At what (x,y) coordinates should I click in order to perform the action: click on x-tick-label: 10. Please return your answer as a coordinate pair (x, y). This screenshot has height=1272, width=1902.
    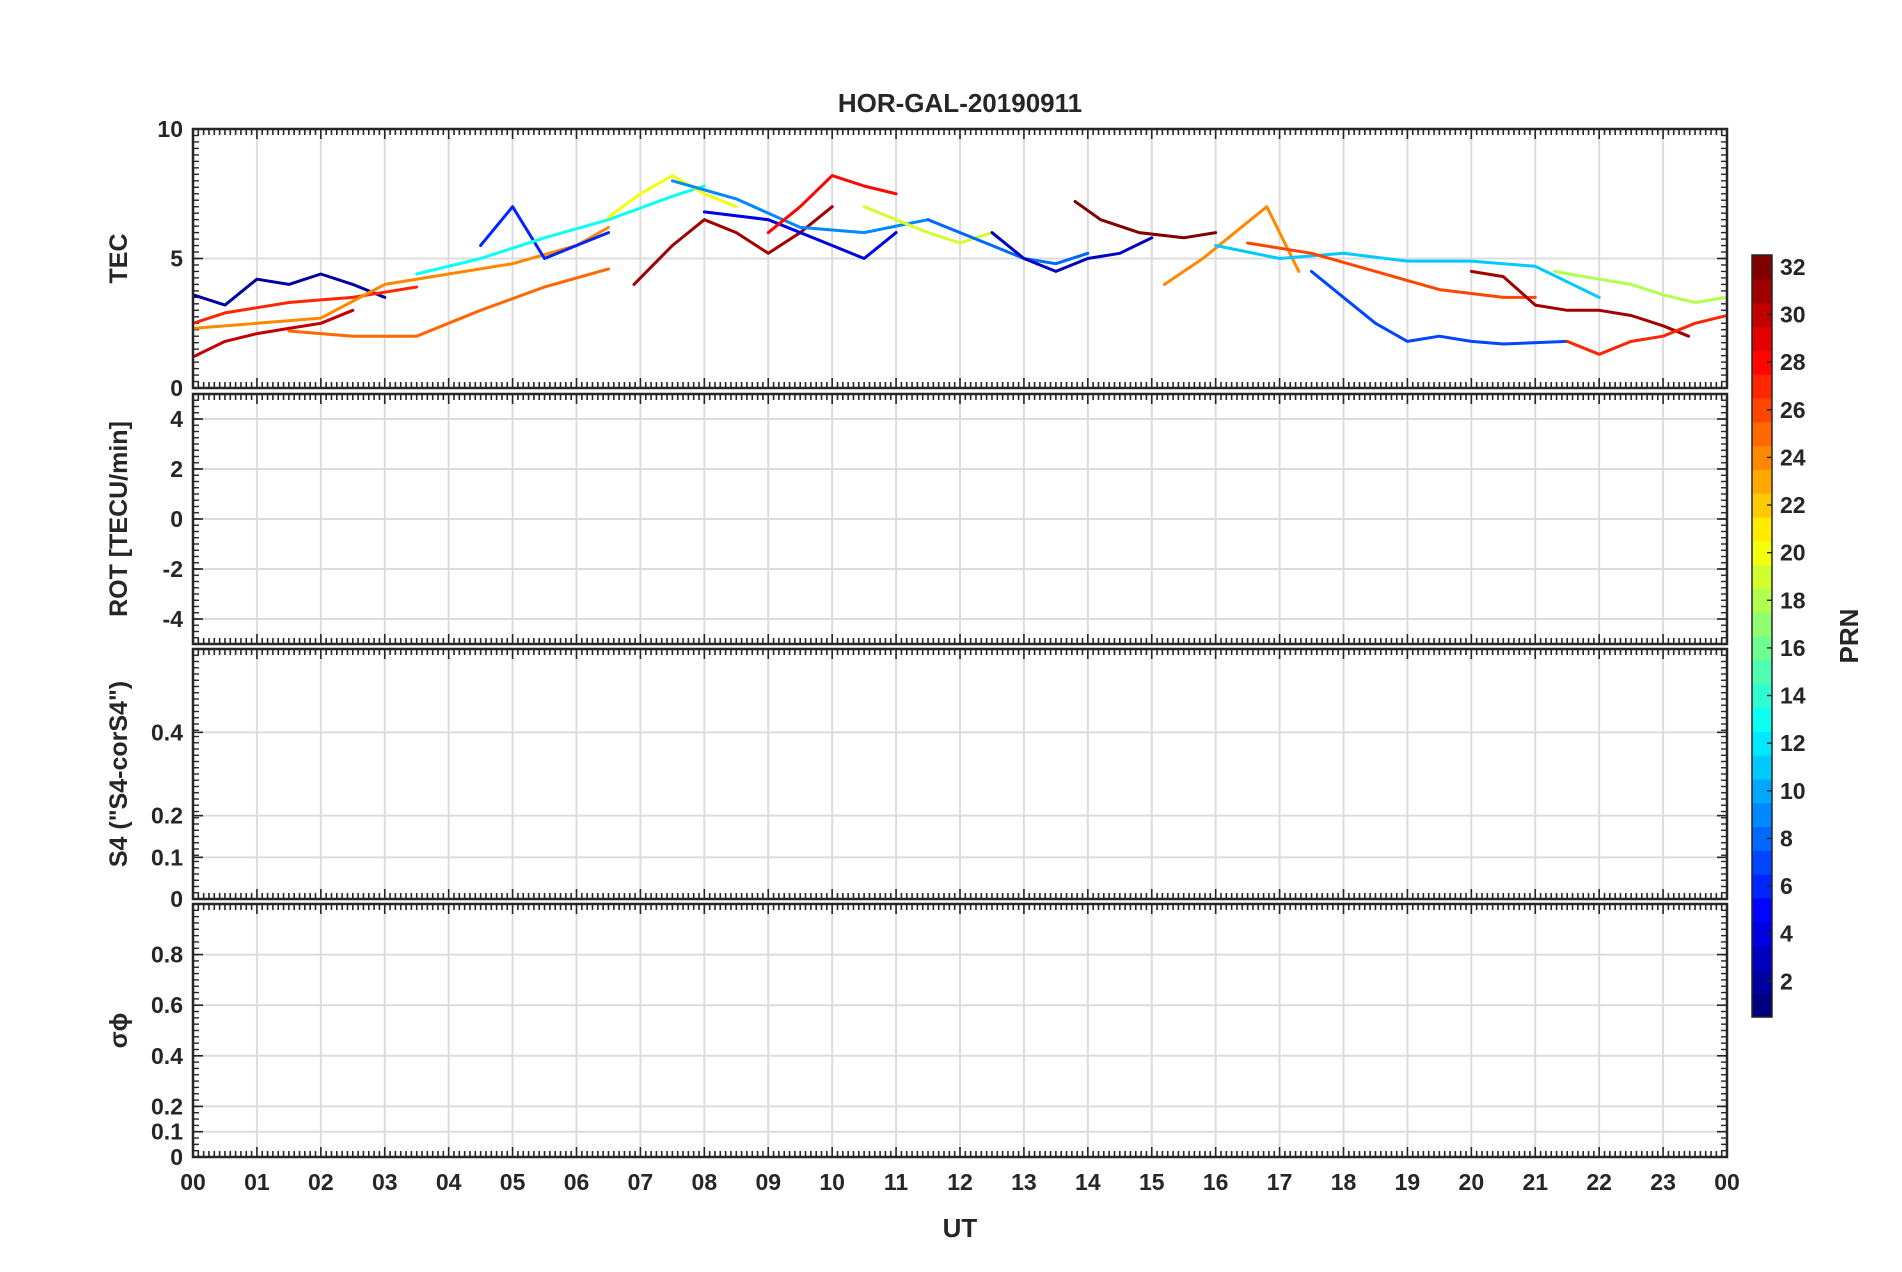
    Looking at the image, I should click on (832, 1182).